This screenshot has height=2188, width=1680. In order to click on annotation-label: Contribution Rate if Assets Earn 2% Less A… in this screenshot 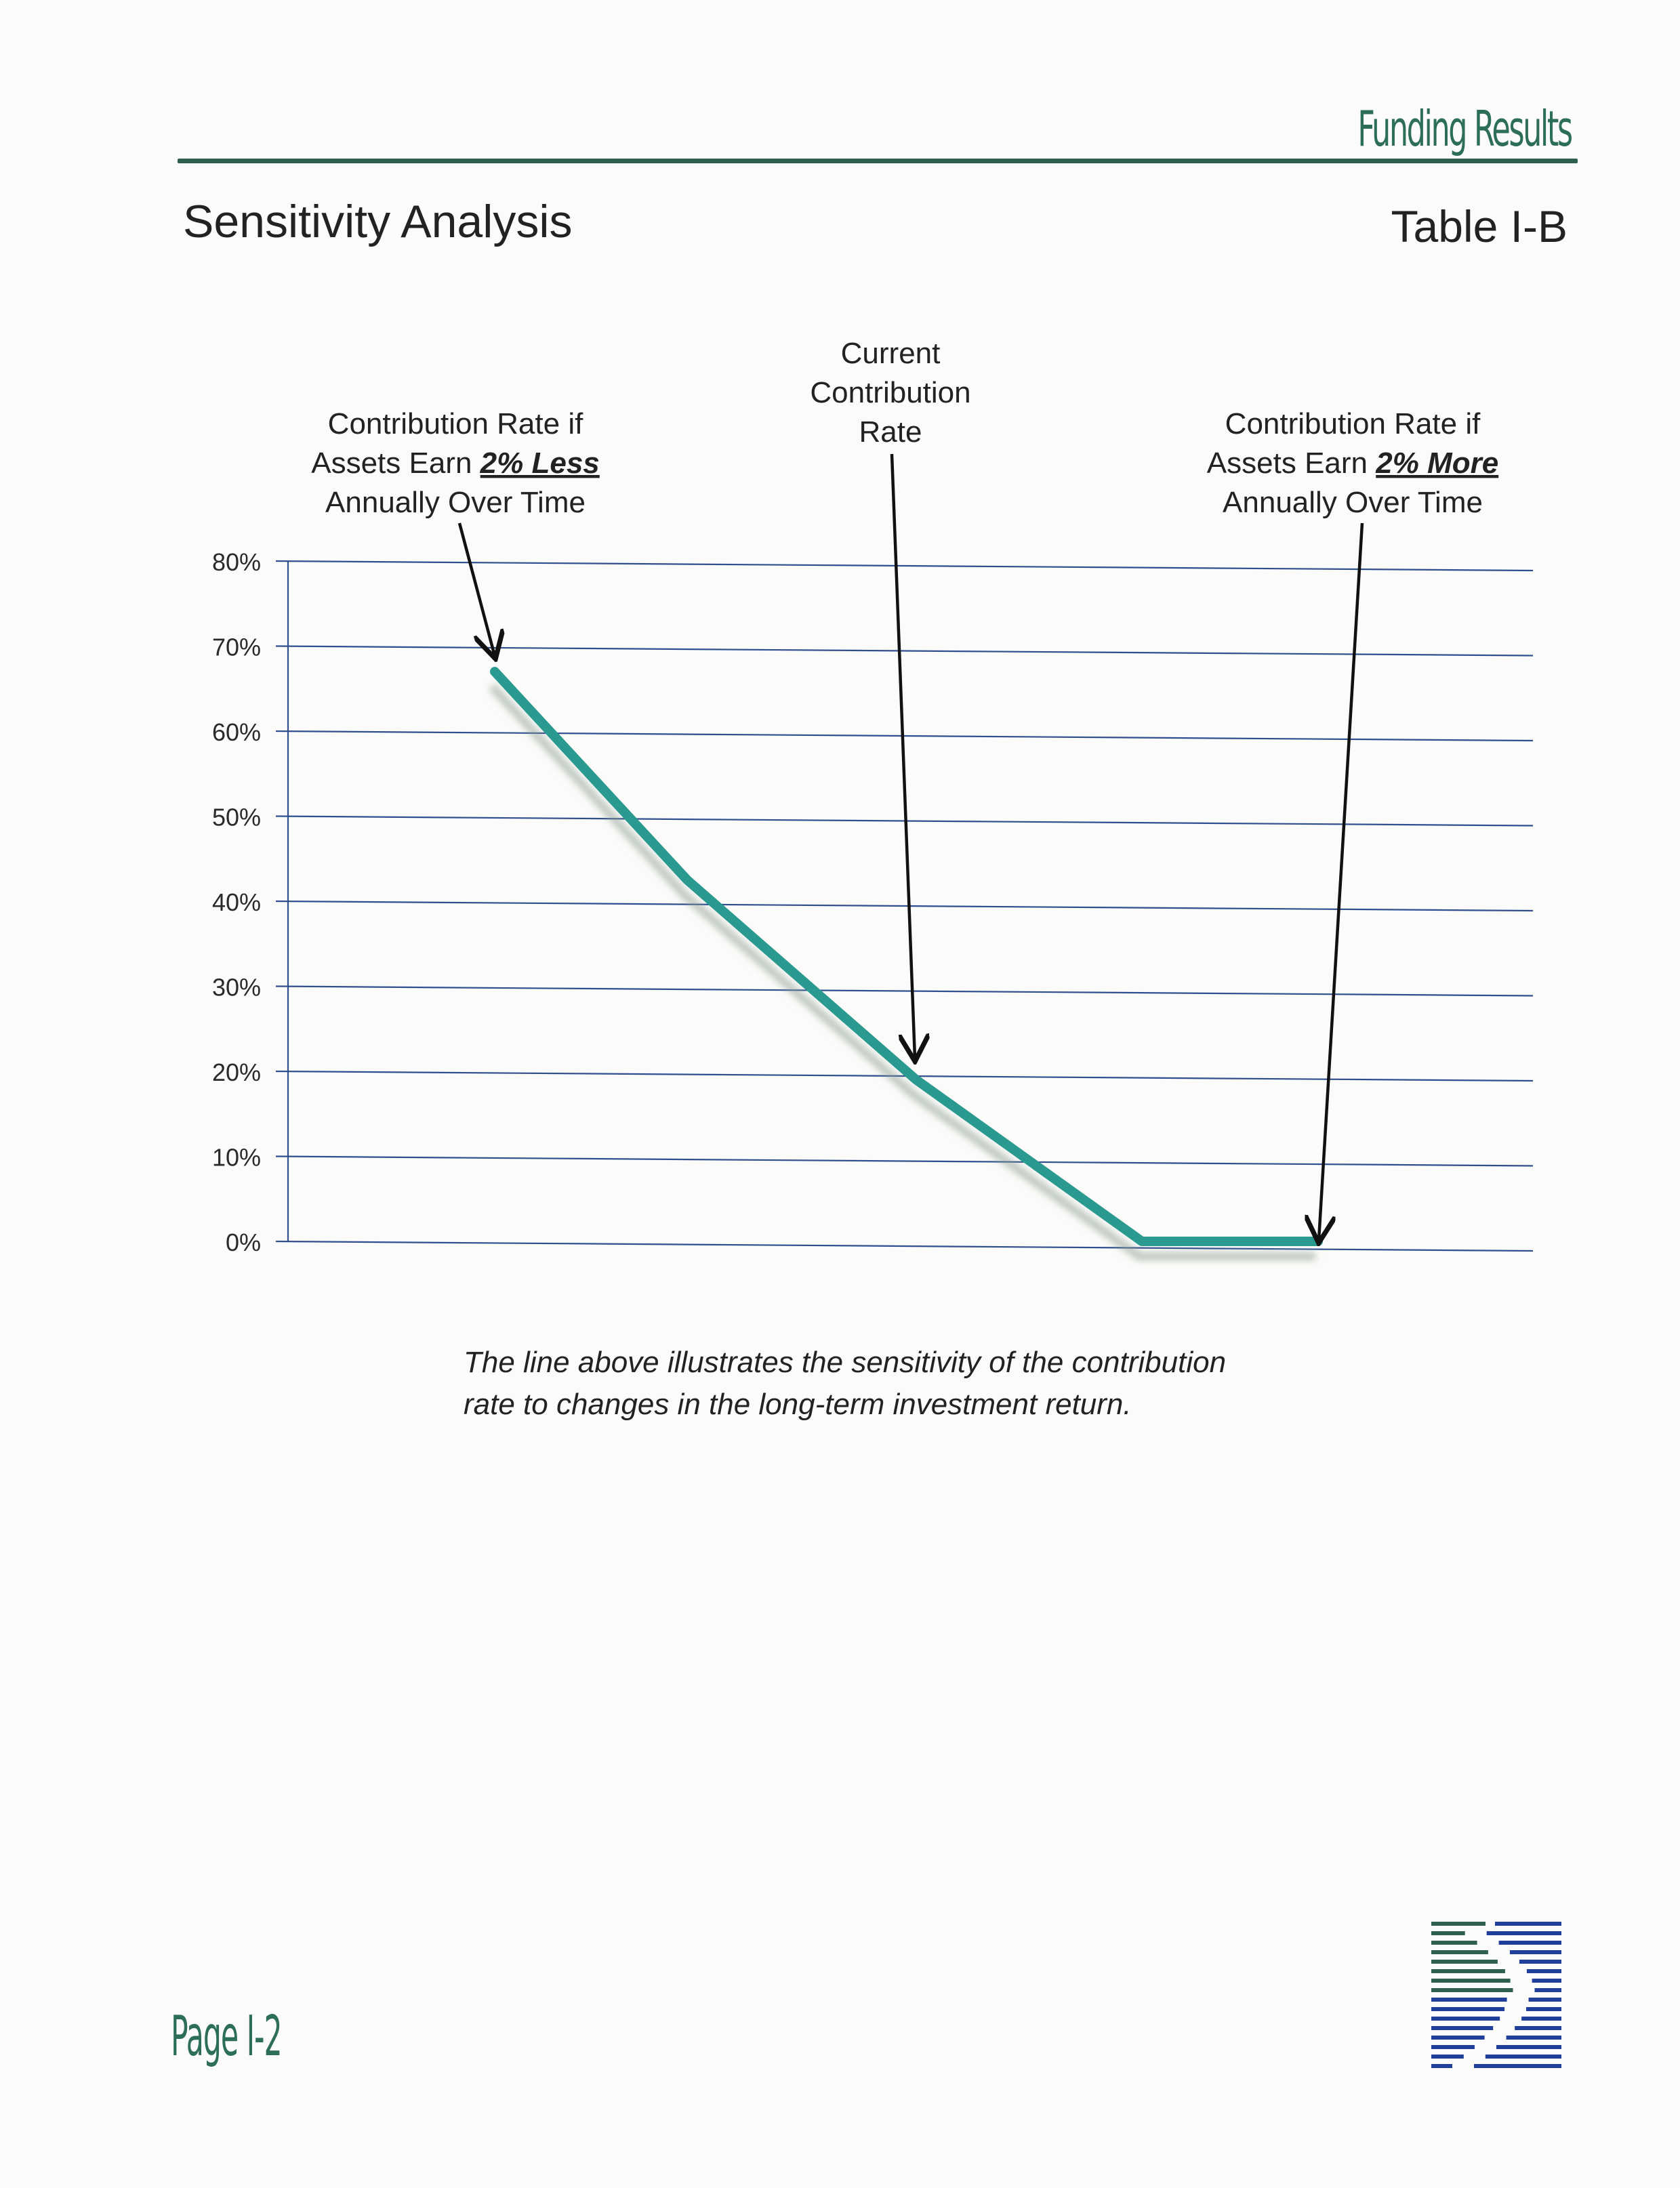, I will do `click(455, 463)`.